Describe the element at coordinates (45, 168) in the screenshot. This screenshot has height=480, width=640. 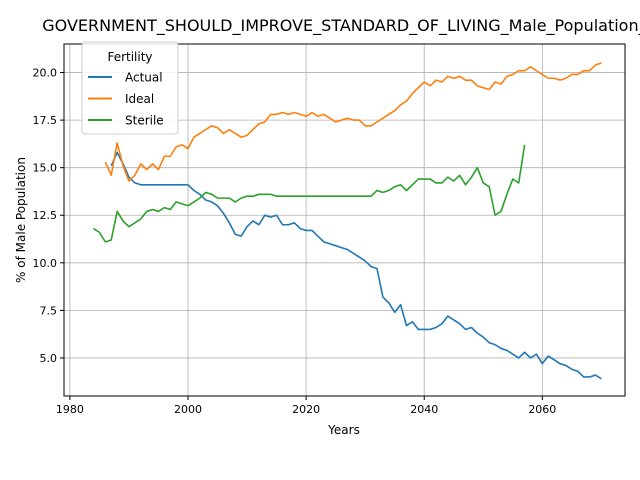
I see `y-tick-label: 15.0` at that location.